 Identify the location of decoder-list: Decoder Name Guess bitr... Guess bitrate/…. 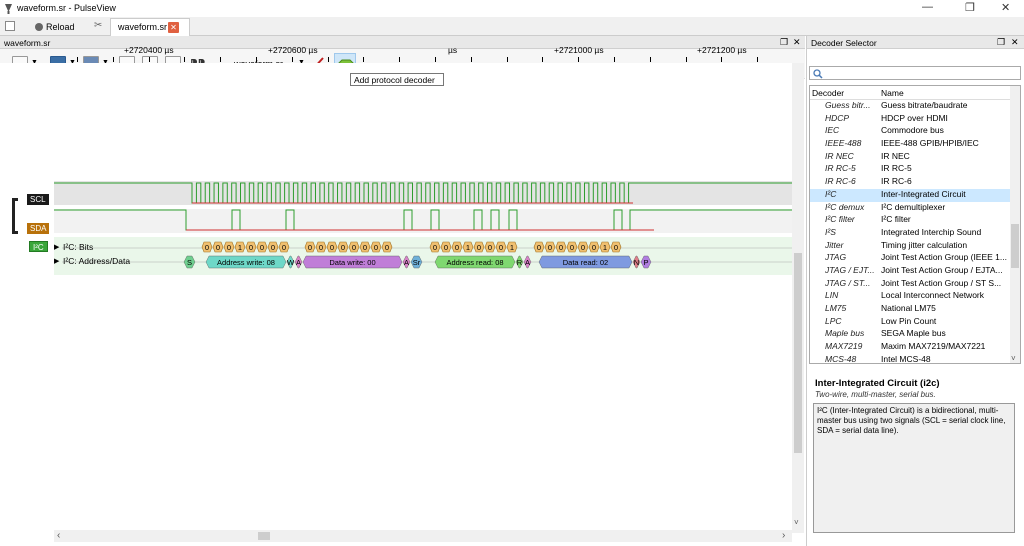
(915, 224).